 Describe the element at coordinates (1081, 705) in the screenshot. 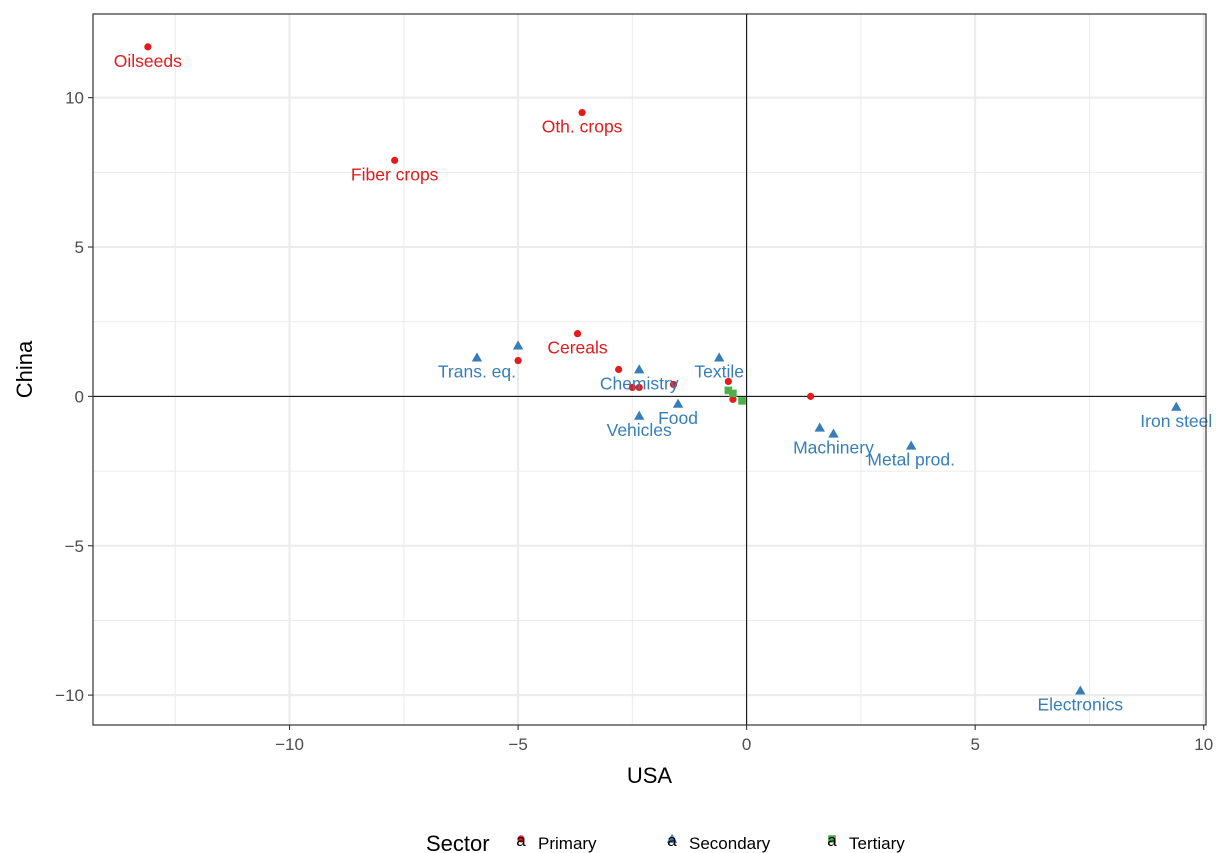

I see `point-label: Electronics` at that location.